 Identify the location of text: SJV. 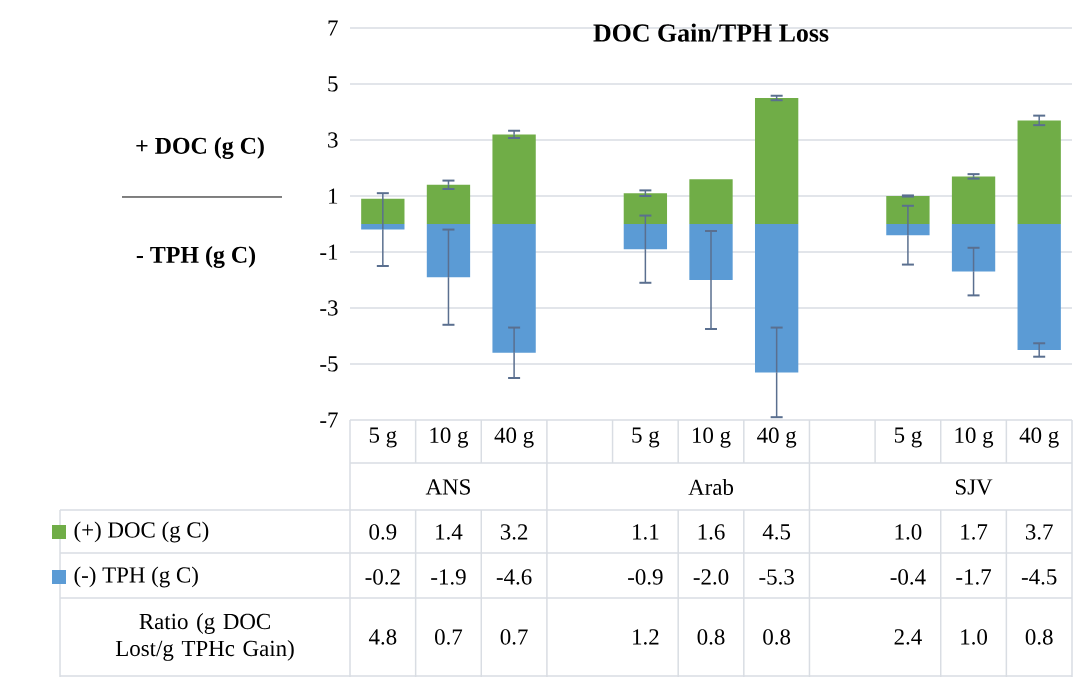
(974, 487).